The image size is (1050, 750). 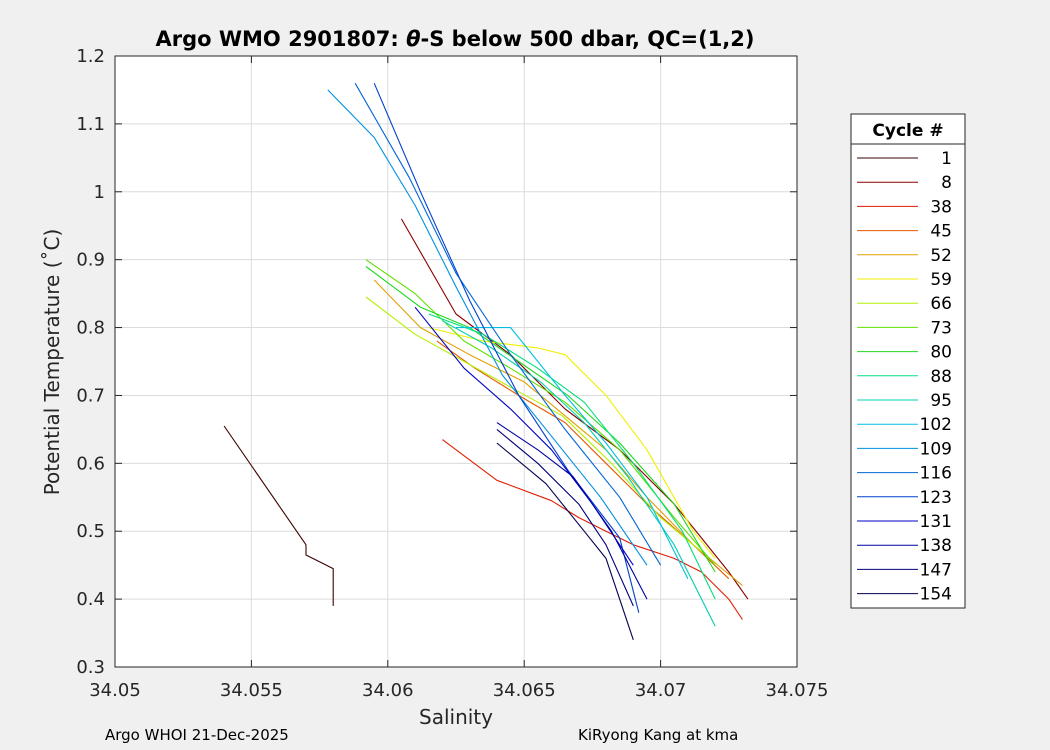 I want to click on x-tick-label: 34.06, so click(x=388, y=690).